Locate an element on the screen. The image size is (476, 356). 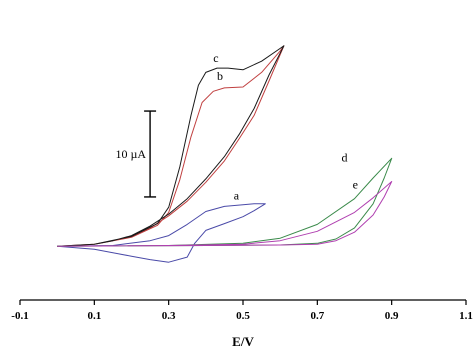
x-tick-label: 0.3 is located at coordinates (169, 316).